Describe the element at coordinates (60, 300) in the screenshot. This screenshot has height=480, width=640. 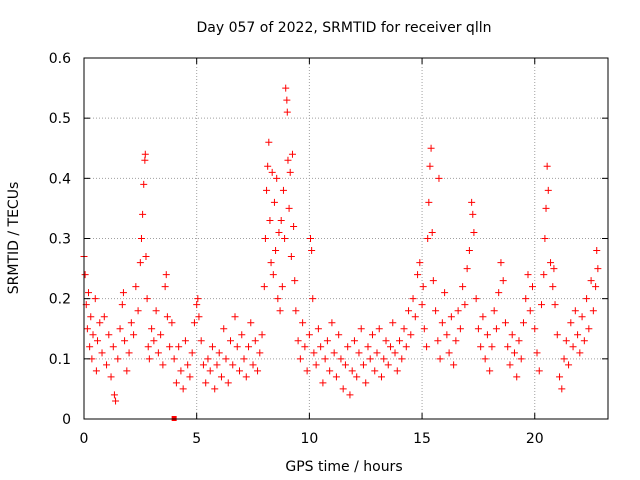
I see `y-tick-label: 0.2` at that location.